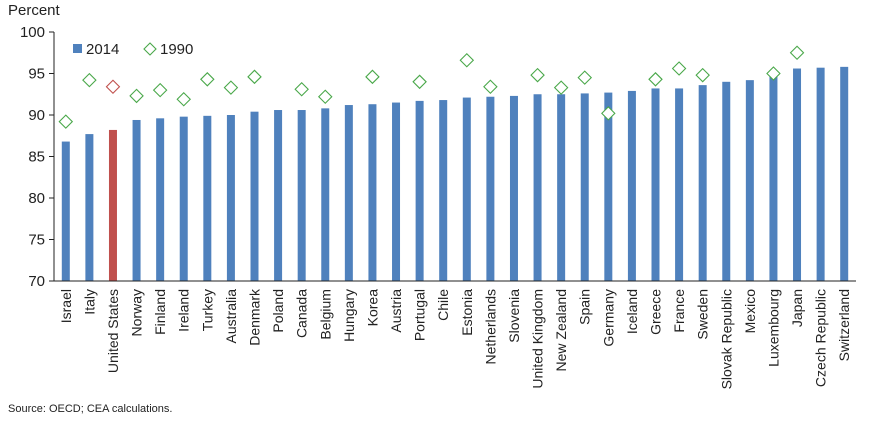 This screenshot has width=871, height=436. Describe the element at coordinates (102, 49) in the screenshot. I see `legend-label-2014: 2014` at that location.